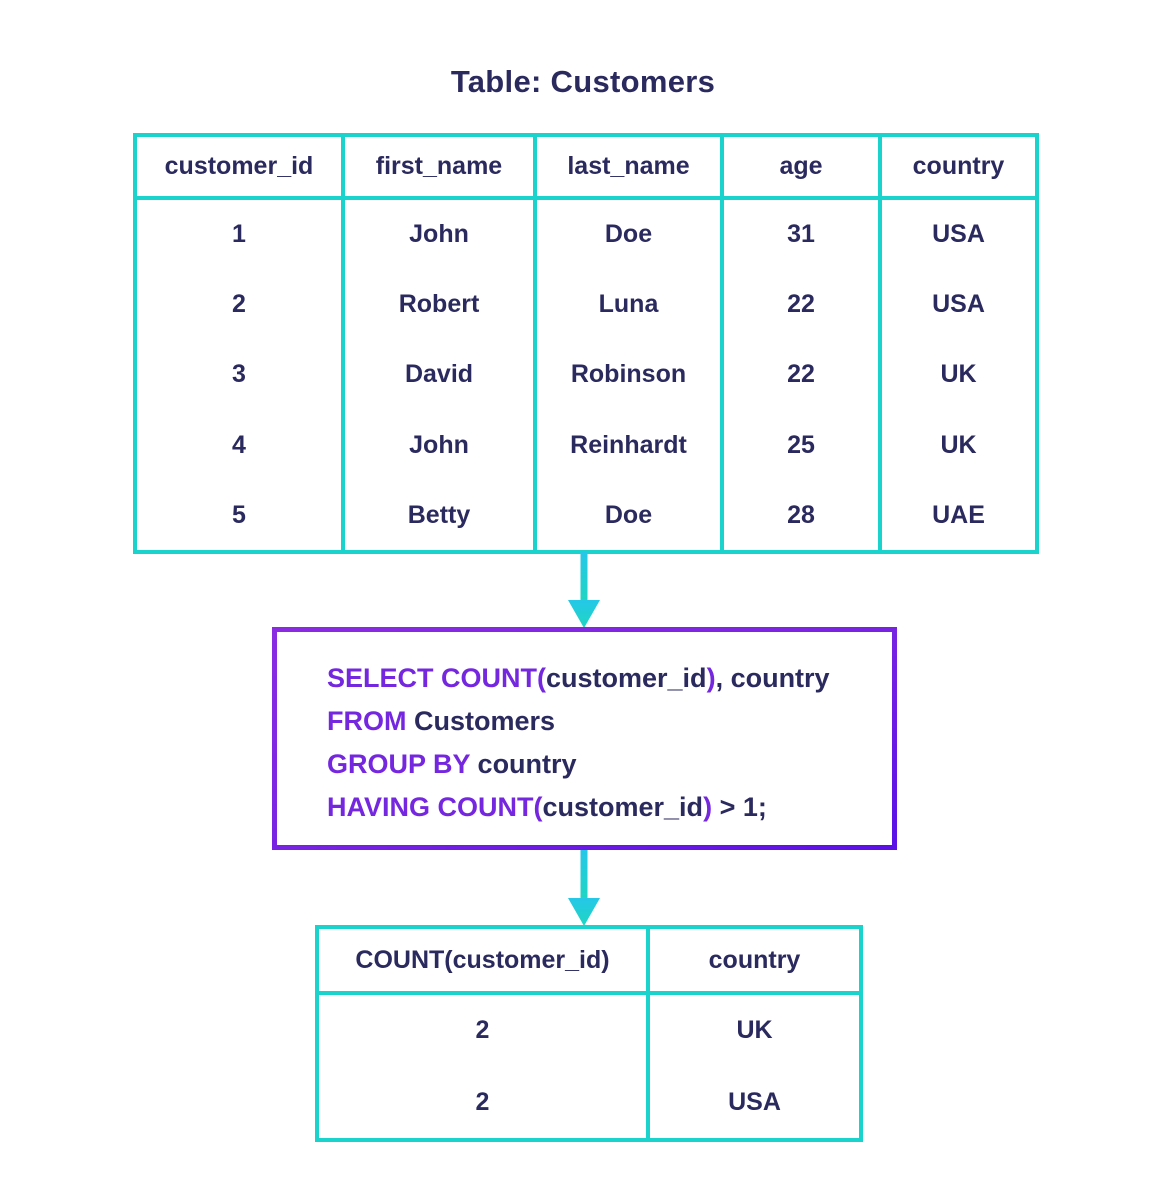 This screenshot has width=1166, height=1200. Describe the element at coordinates (439, 304) in the screenshot. I see `table-cell: Robert` at that location.